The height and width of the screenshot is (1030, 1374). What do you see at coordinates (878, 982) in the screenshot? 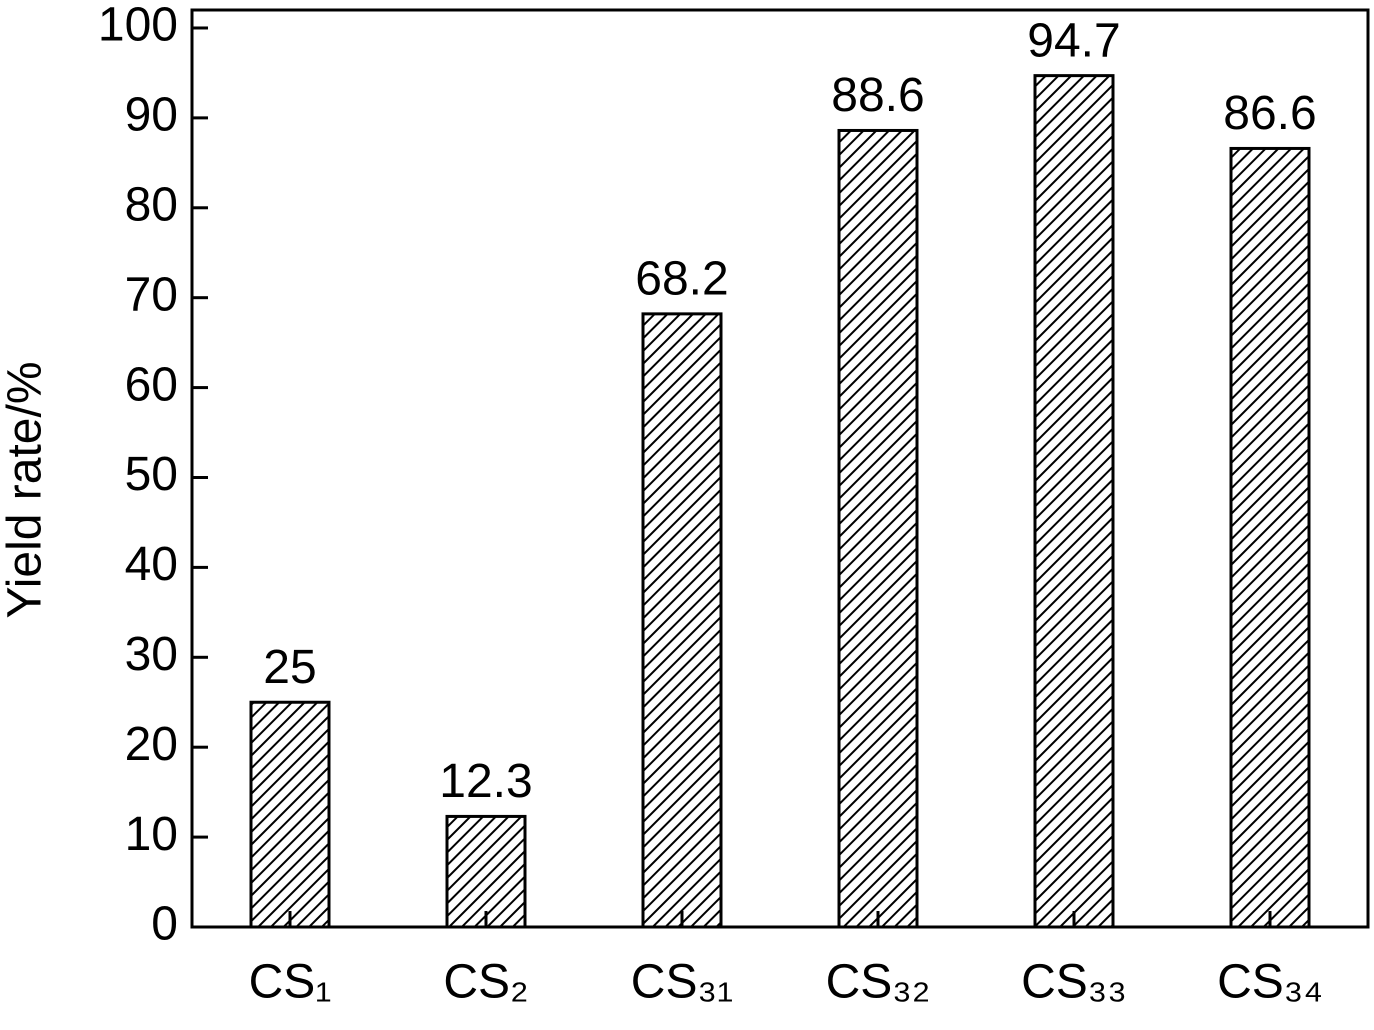
I see `x-tick-label: CS₃₂` at bounding box center [878, 982].